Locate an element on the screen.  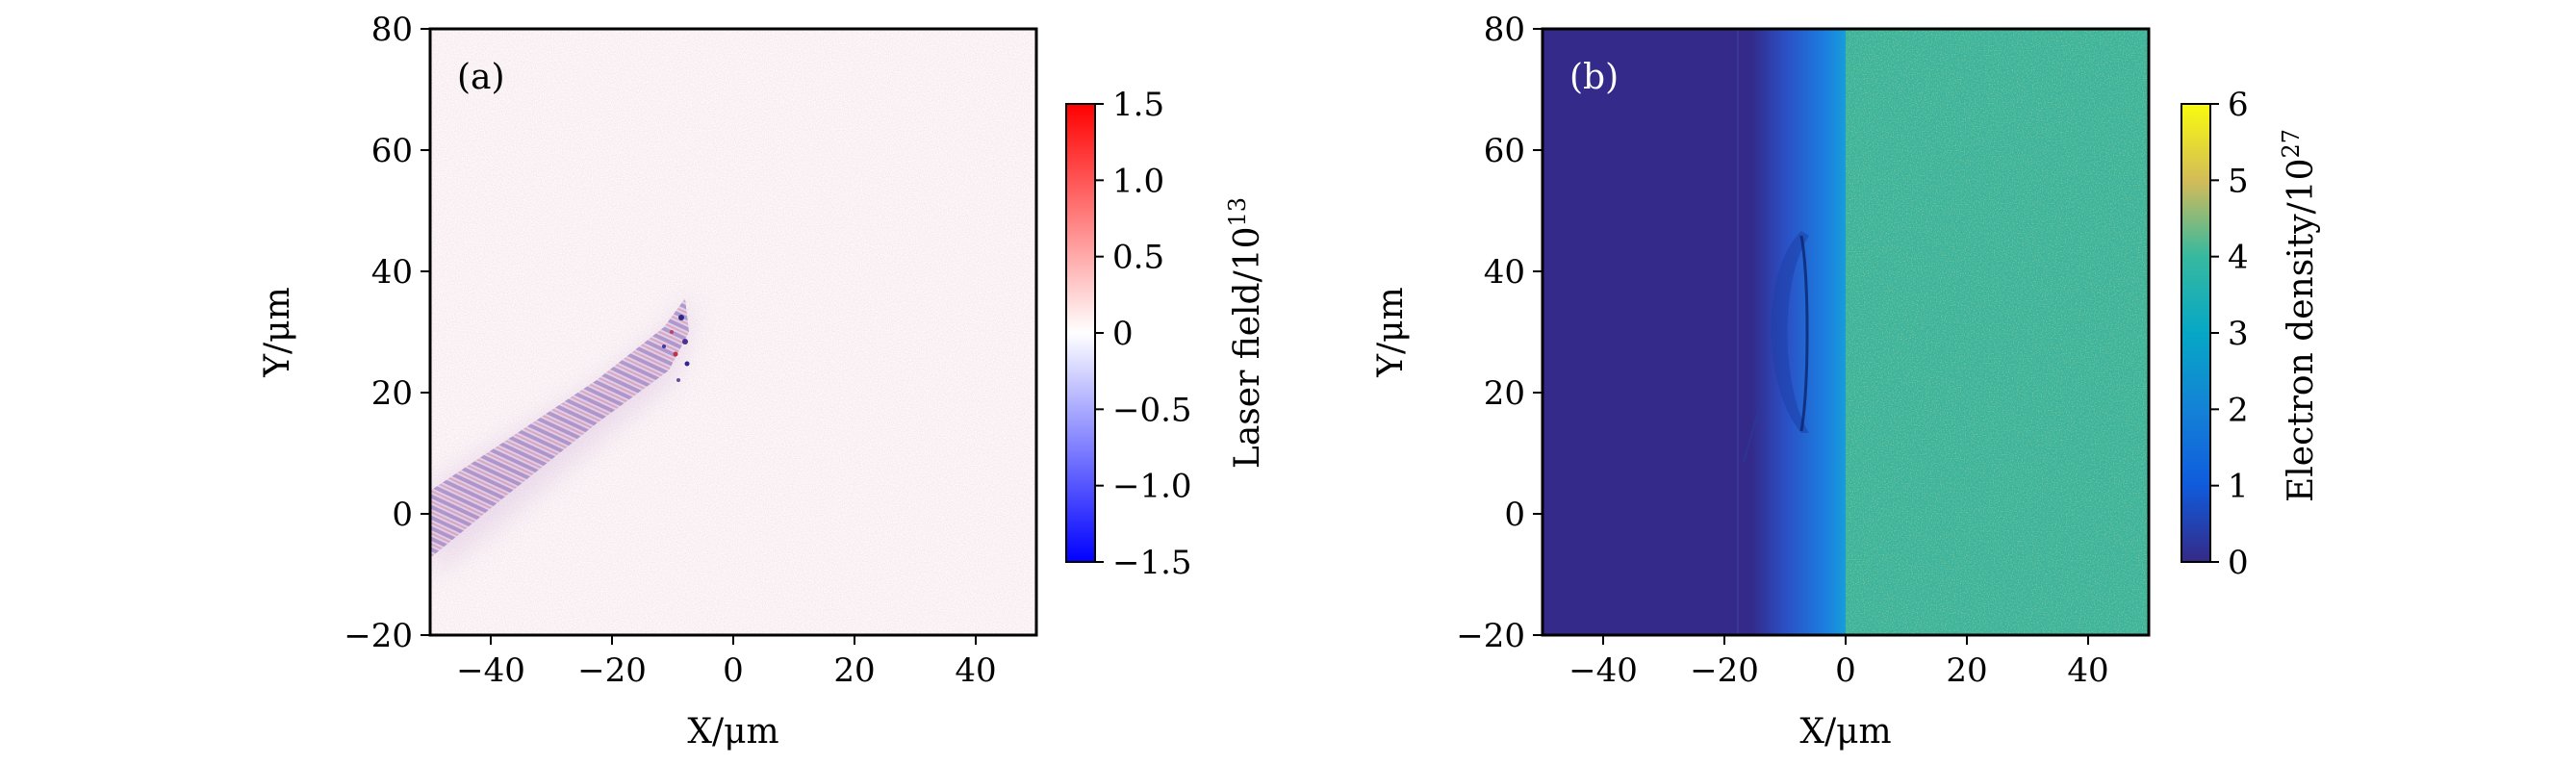
laser-beam is located at coordinates (559, 428).